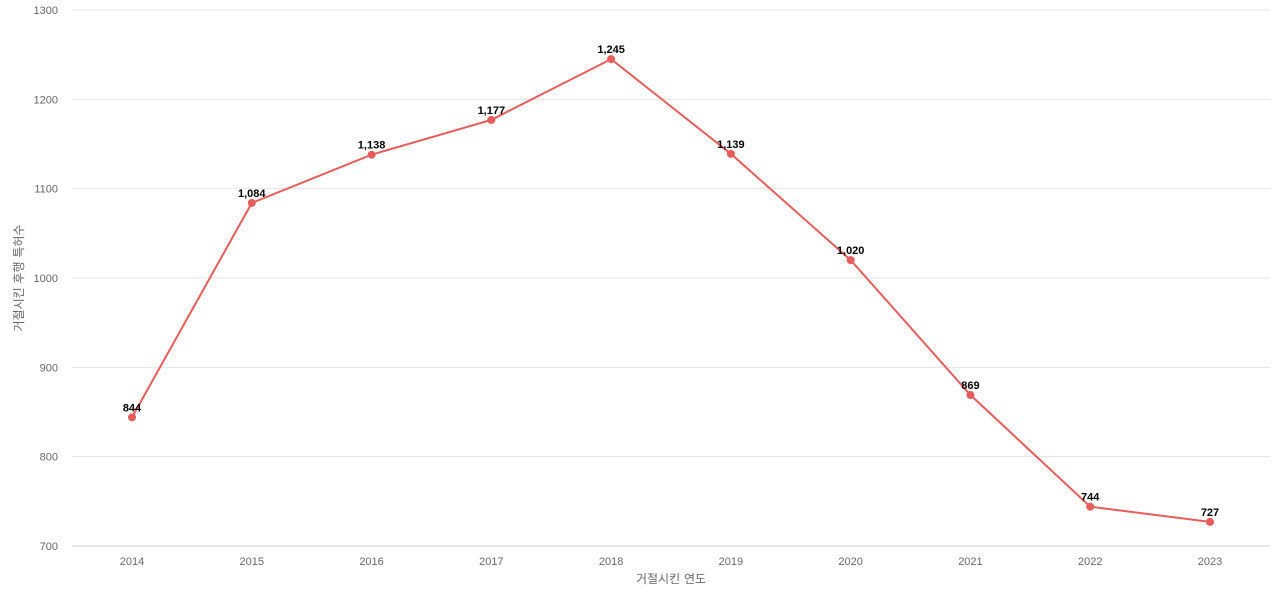 The height and width of the screenshot is (600, 1280). Describe the element at coordinates (731, 145) in the screenshot. I see `data-label: 1,139` at that location.